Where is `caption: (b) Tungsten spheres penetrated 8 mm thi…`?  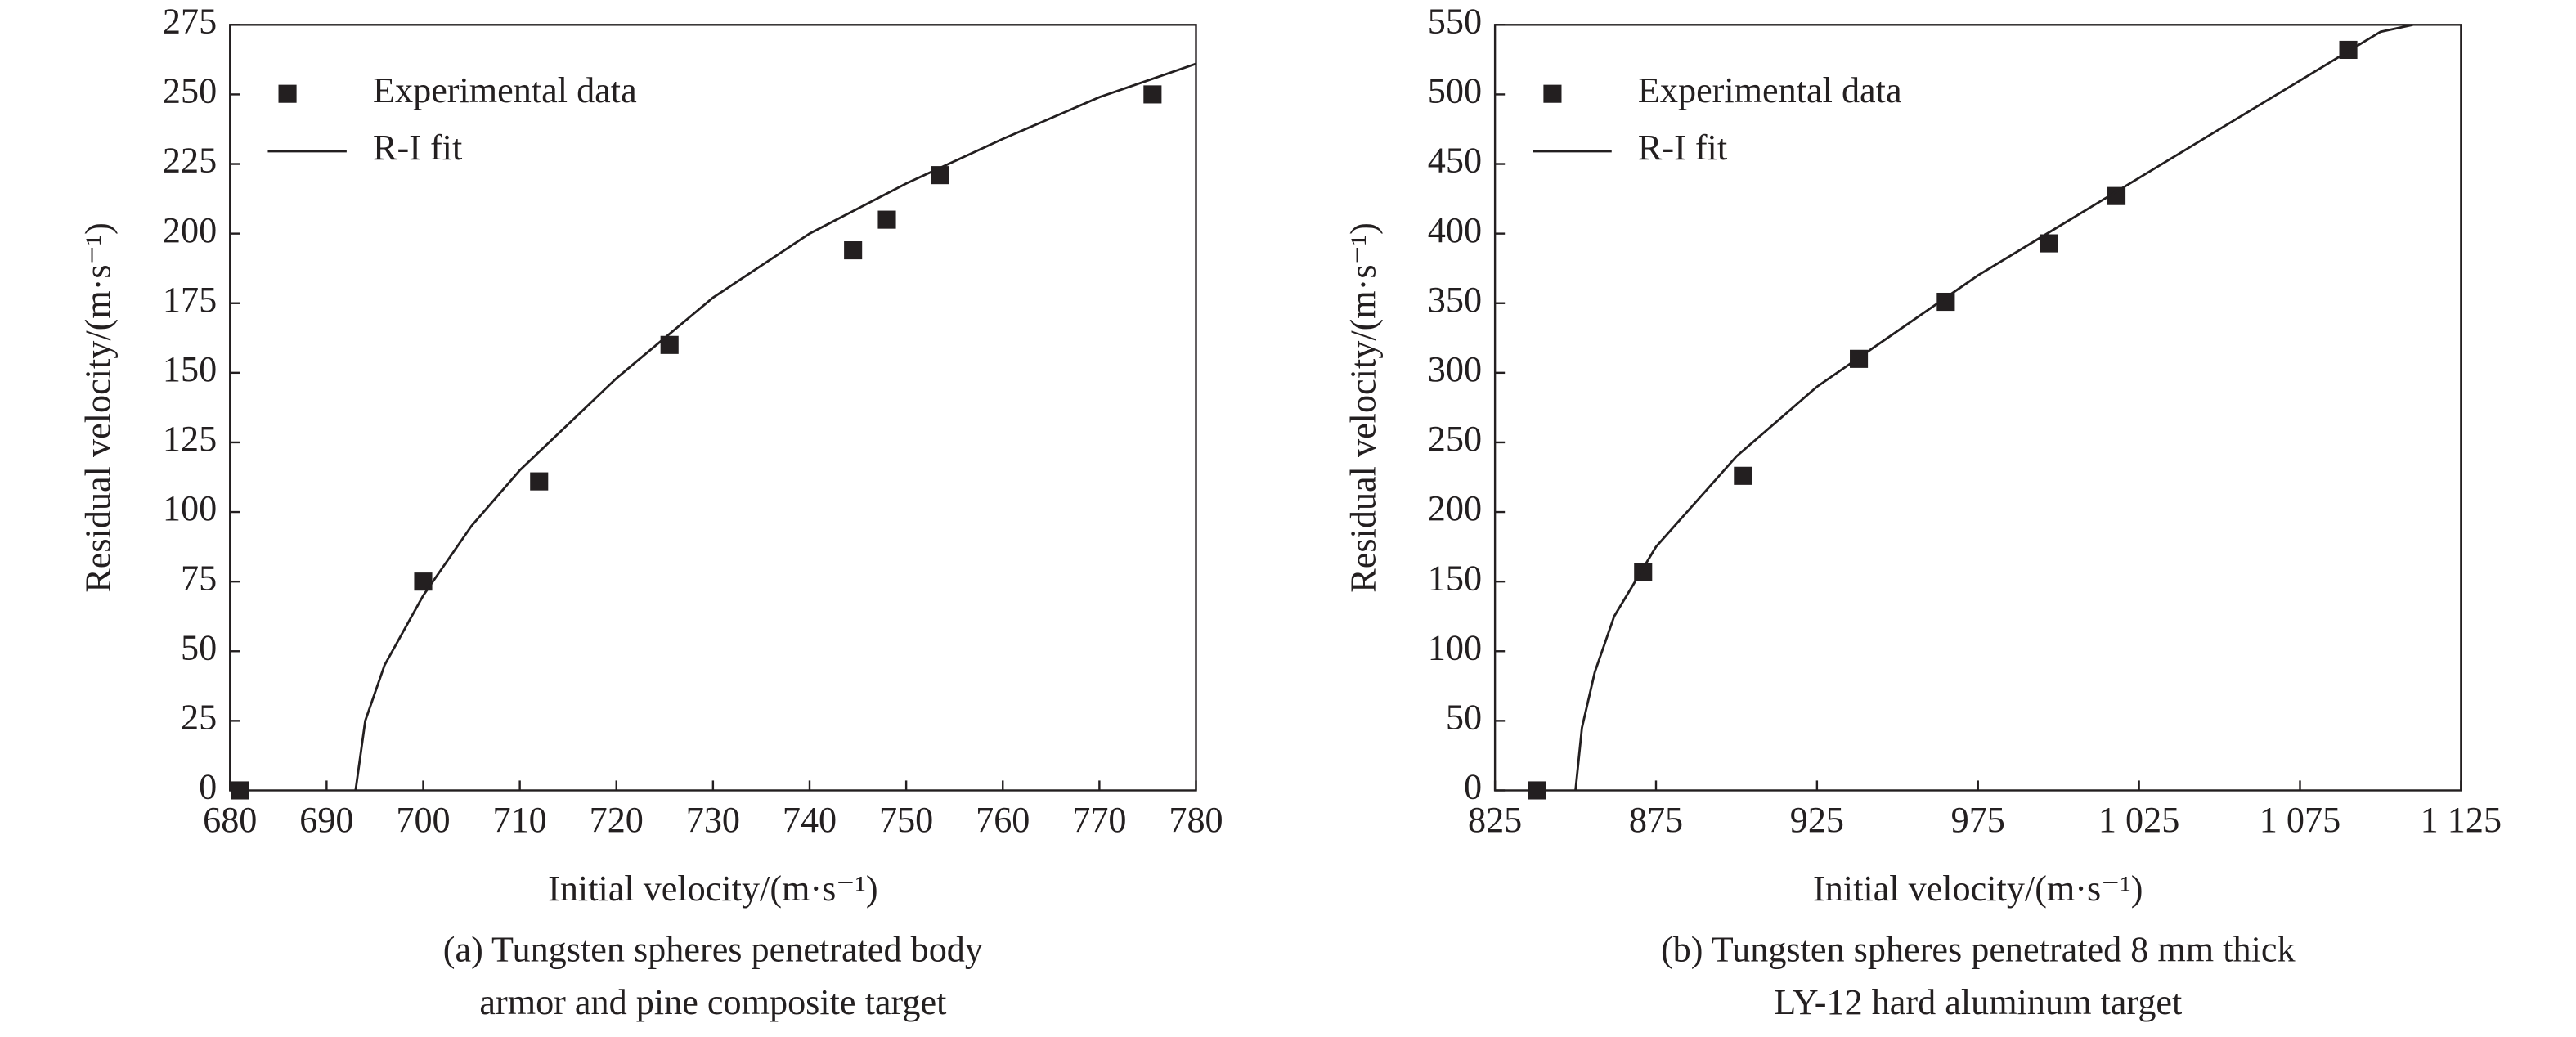
caption: (b) Tungsten spheres penetrated 8 mm thi… is located at coordinates (1978, 950).